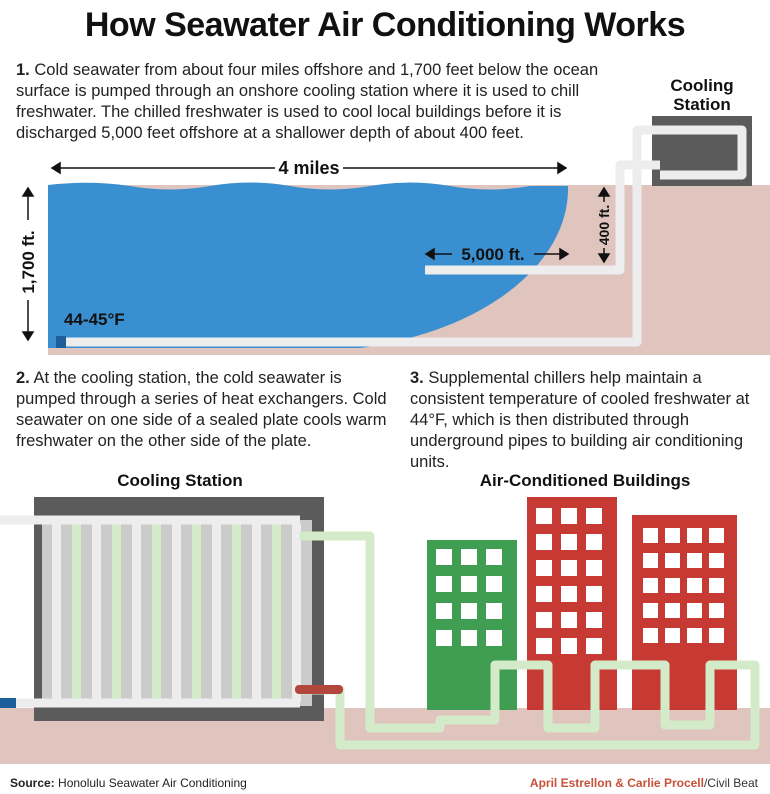 The width and height of the screenshot is (770, 794). I want to click on credit-org: /Civil Beat, so click(730, 783).